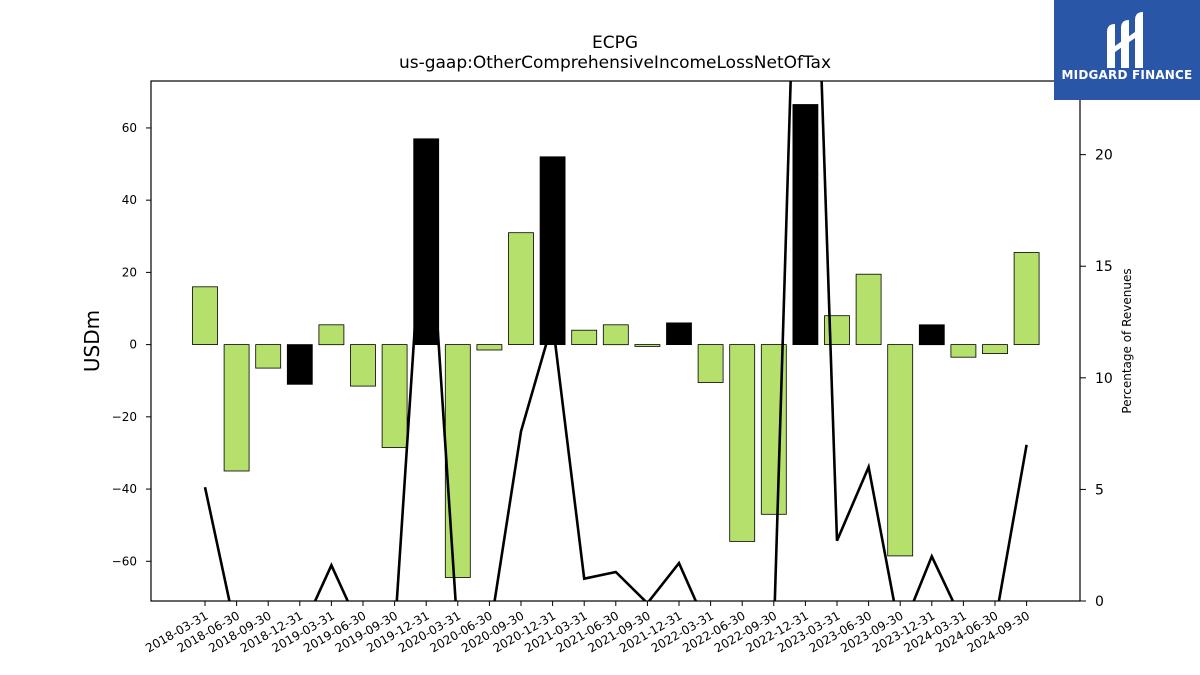 The height and width of the screenshot is (675, 1200). Describe the element at coordinates (615, 43) in the screenshot. I see `chart-title: ECPG` at that location.